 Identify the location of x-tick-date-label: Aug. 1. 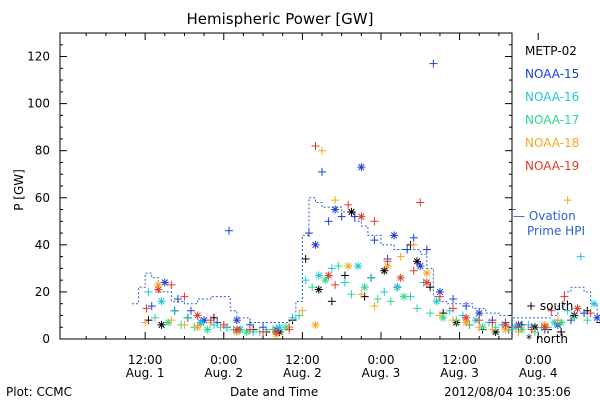
(145, 373).